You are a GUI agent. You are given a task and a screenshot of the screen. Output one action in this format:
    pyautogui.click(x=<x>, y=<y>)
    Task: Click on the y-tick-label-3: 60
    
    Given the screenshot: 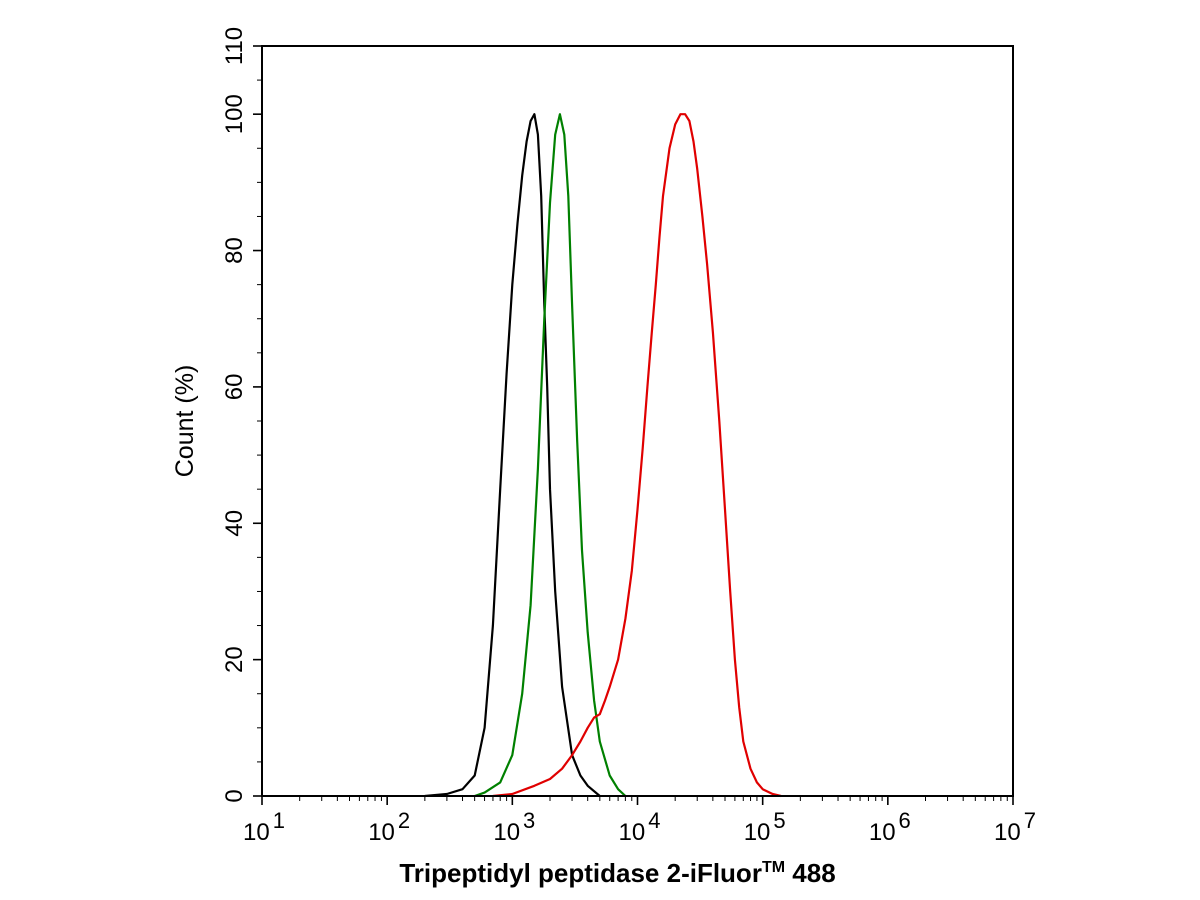 What is the action you would take?
    pyautogui.click(x=234, y=387)
    